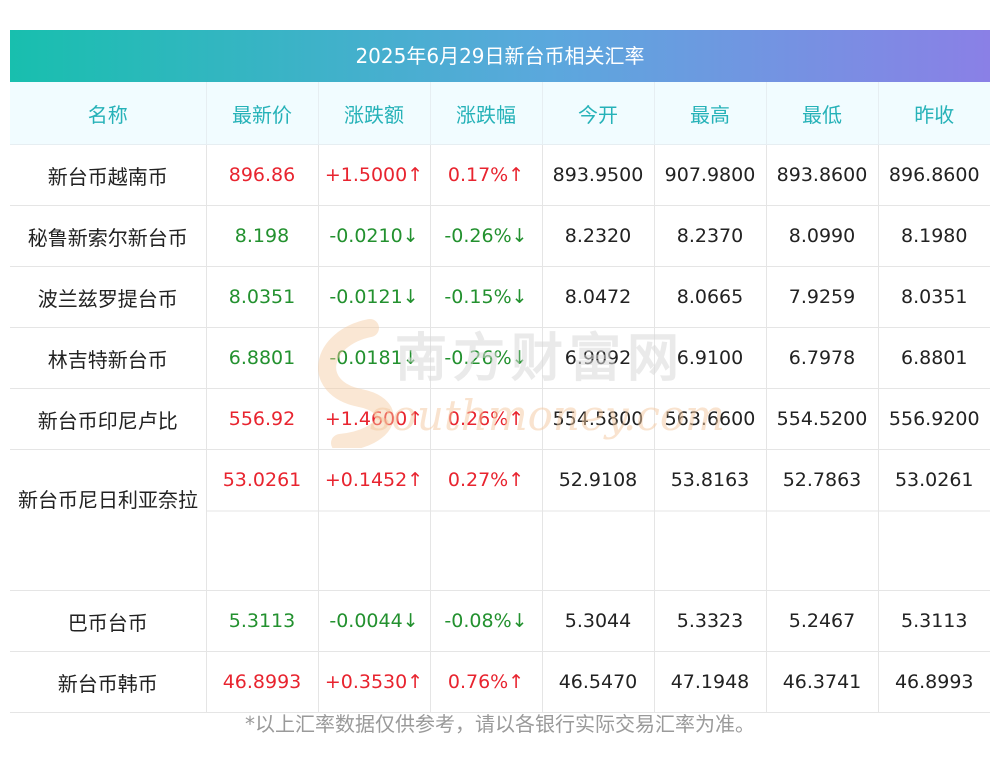 This screenshot has width=1000, height=757. What do you see at coordinates (709, 175) in the screenshot?
I see `cell-high: 907.9800` at bounding box center [709, 175].